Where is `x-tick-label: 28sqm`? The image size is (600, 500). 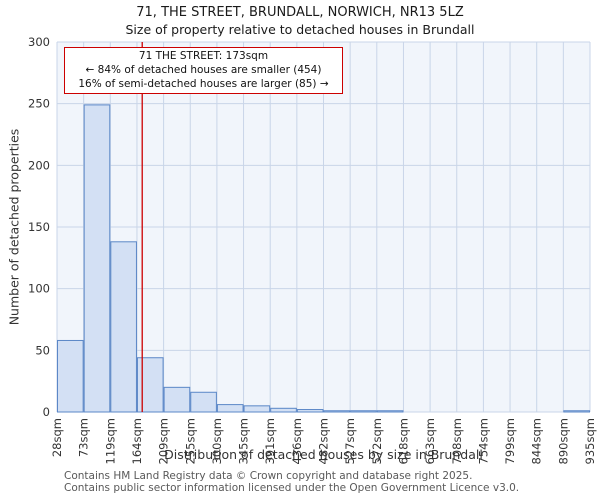 x-tick-label: 28sqm is located at coordinates (57, 437).